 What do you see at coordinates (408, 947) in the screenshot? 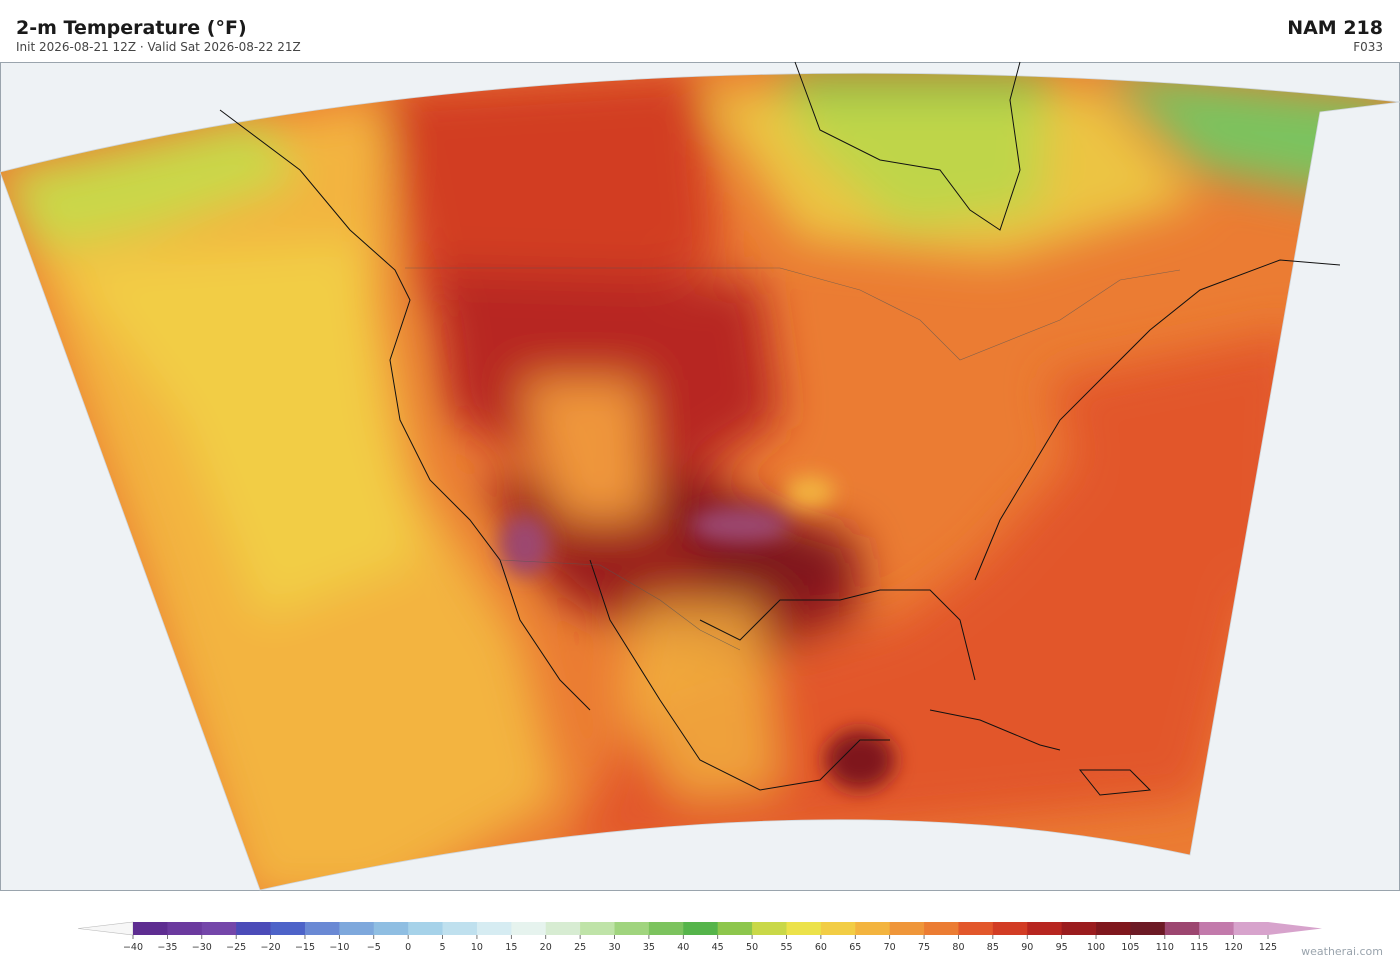
I see `colorbar-tick-label: 0` at bounding box center [408, 947].